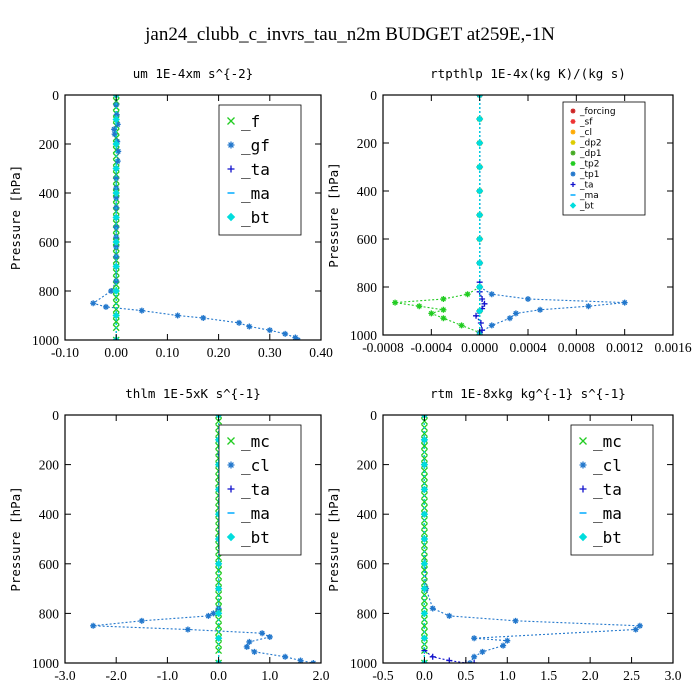 This screenshot has height=700, width=700. I want to click on plot-frame, so click(193, 539).